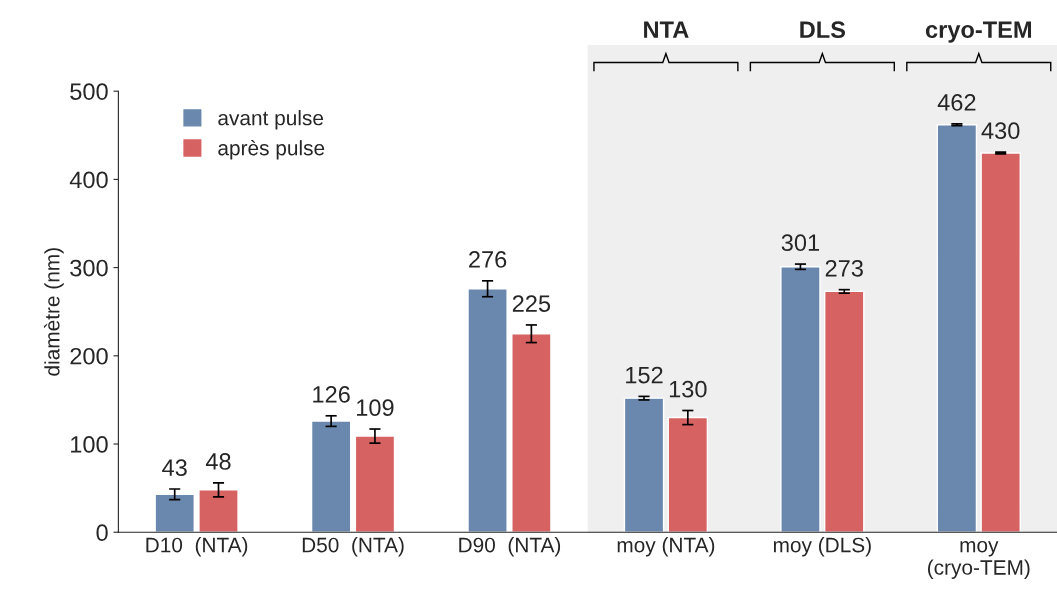 This screenshot has height=596, width=1057. What do you see at coordinates (666, 547) in the screenshot?
I see `x-tick-label: moy (NTA)` at bounding box center [666, 547].